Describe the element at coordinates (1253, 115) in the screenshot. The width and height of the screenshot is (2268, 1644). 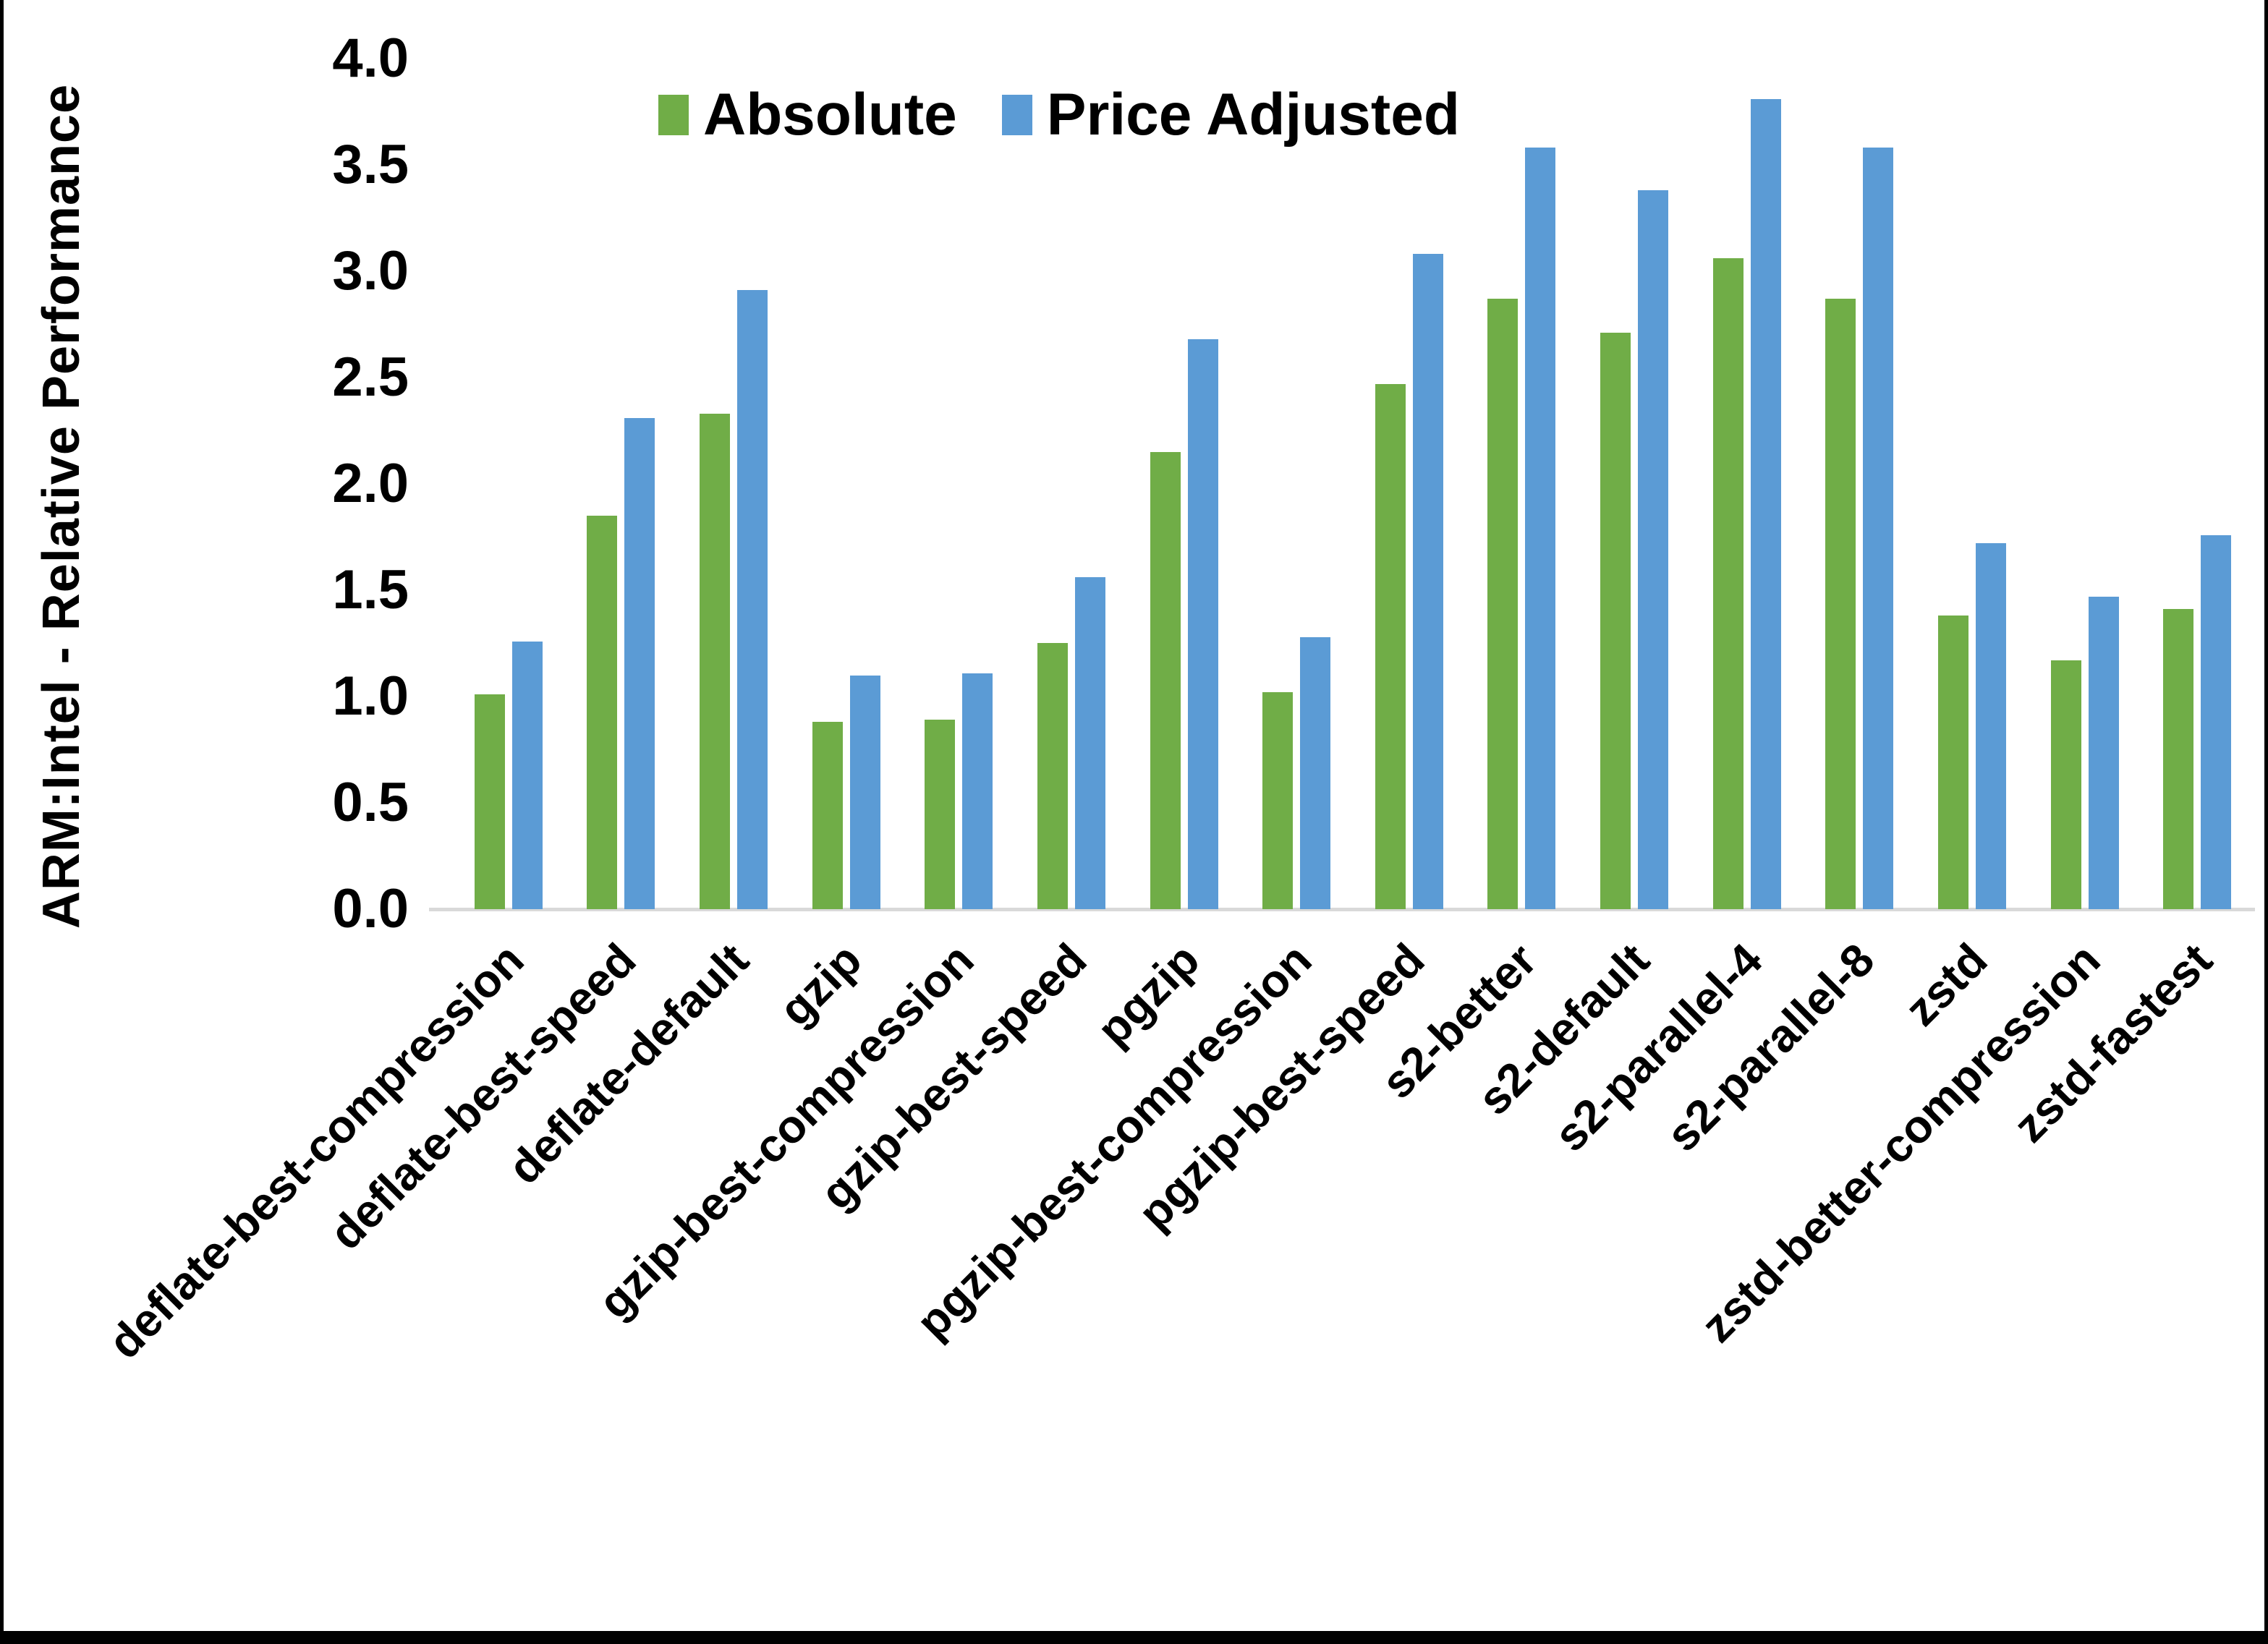
I see `legend-label-price-adjusted: Price Adjusted` at that location.